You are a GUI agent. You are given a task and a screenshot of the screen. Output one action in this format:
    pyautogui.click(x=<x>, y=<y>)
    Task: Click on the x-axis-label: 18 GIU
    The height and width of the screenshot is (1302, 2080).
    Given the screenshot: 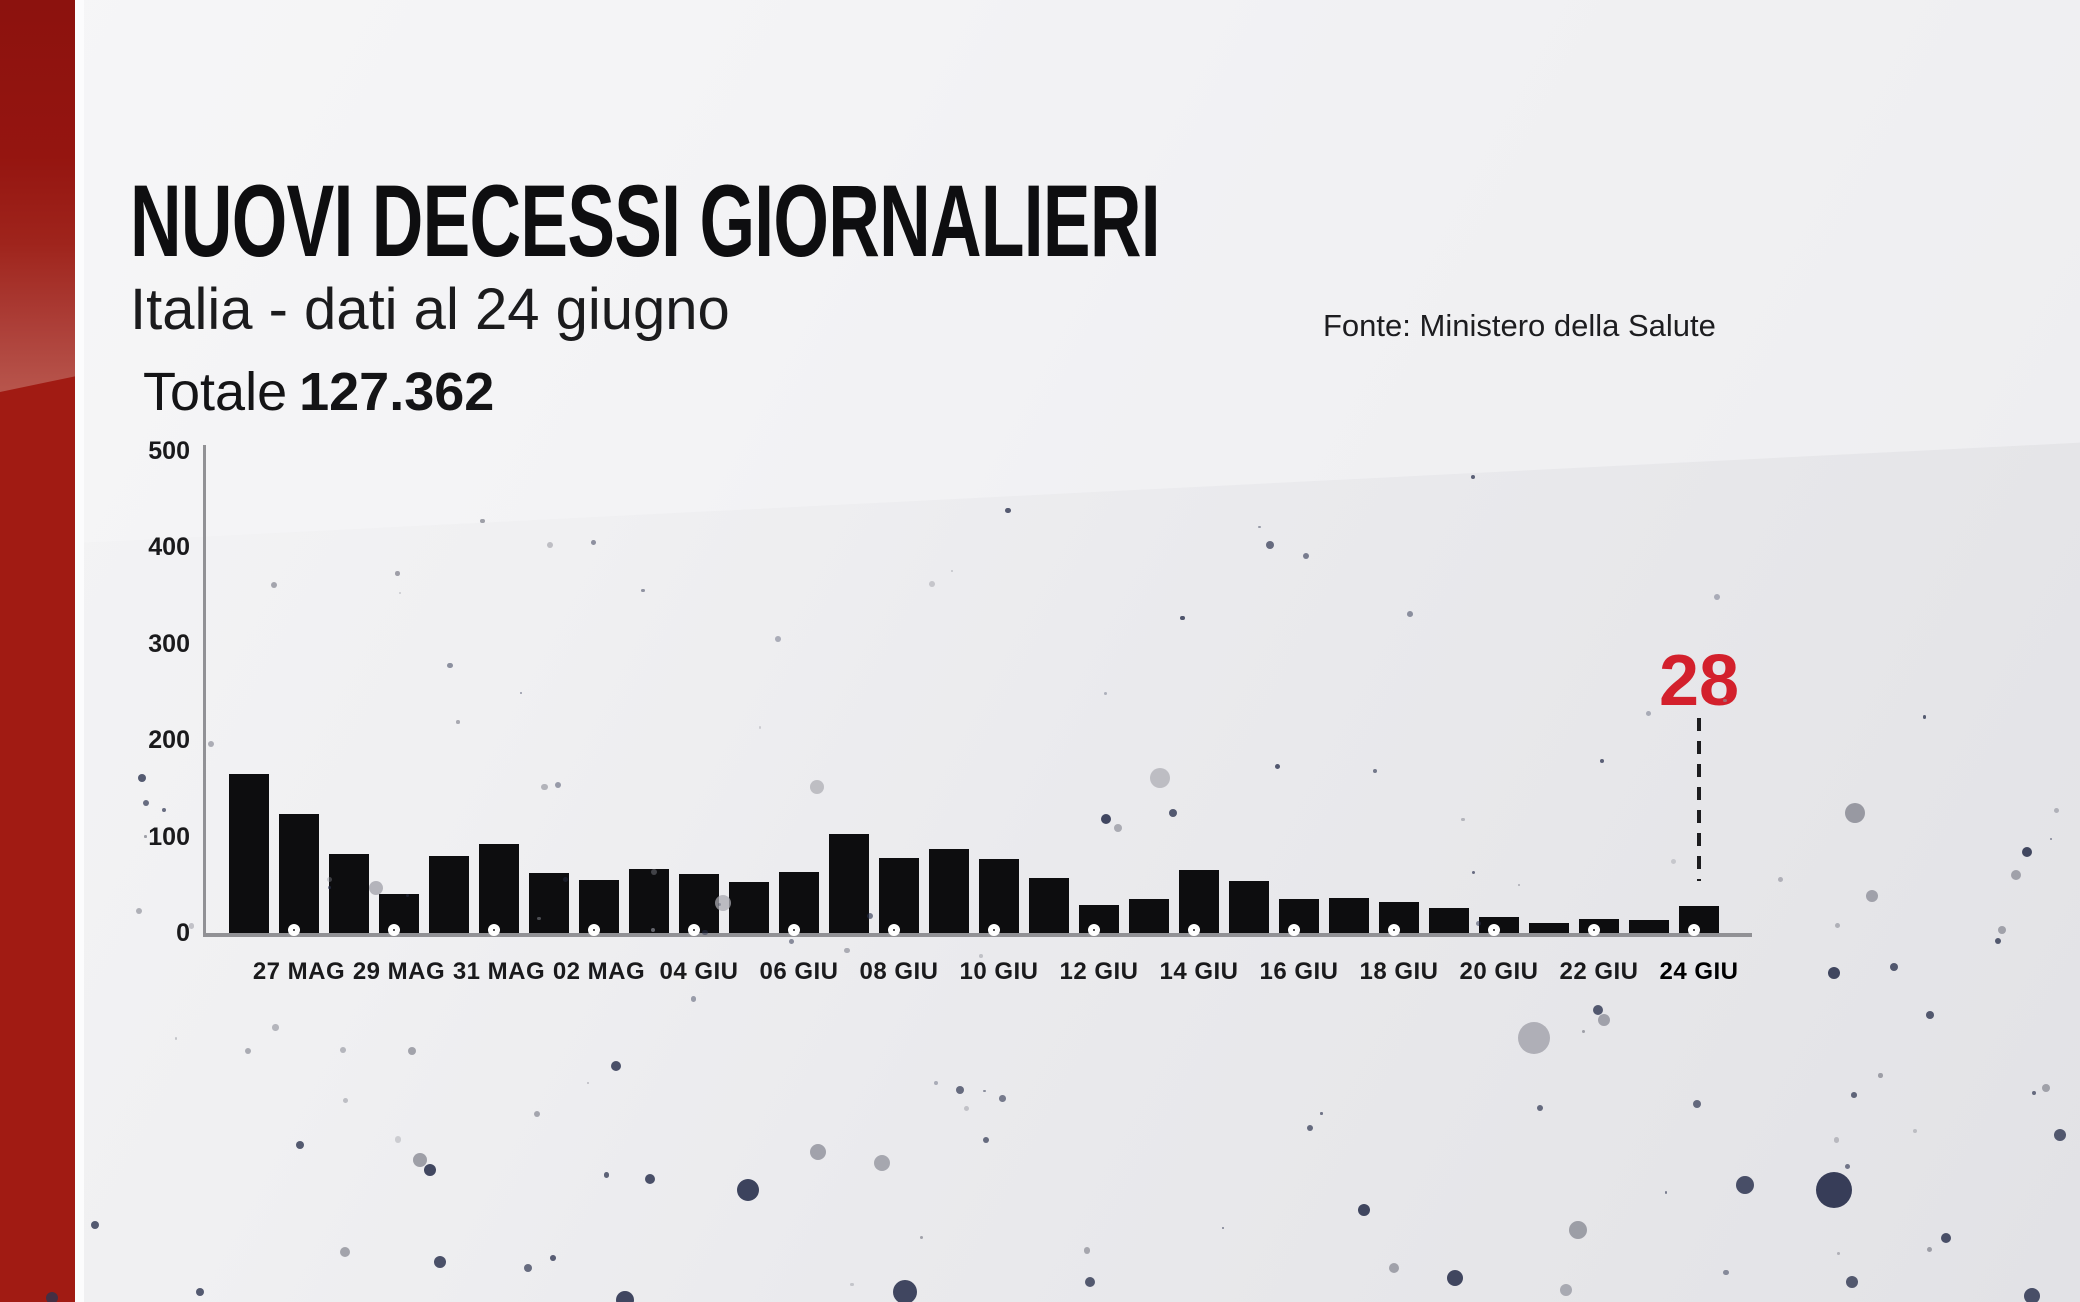 What is the action you would take?
    pyautogui.click(x=1399, y=971)
    